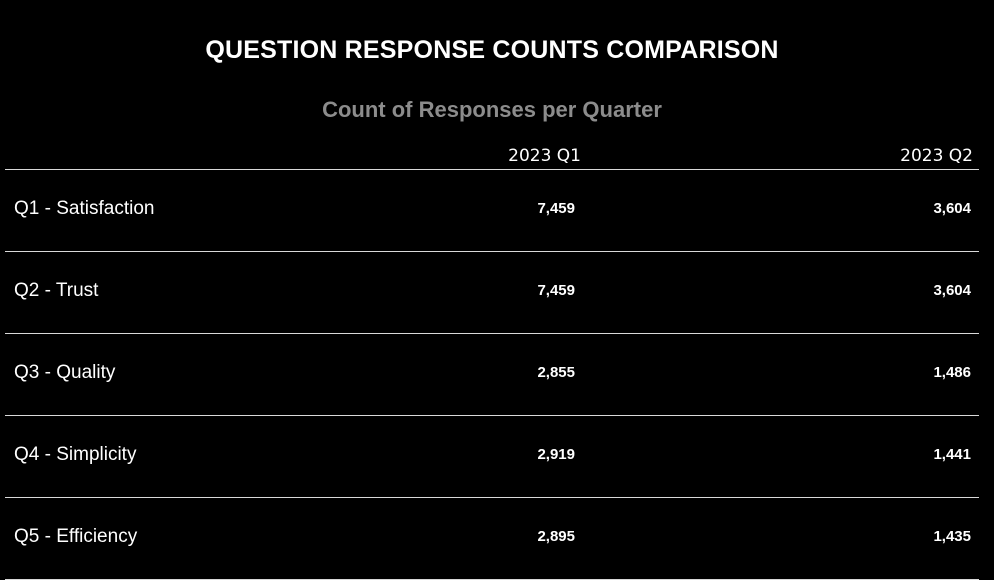 The height and width of the screenshot is (580, 994). I want to click on table-row: Q4 - Simplicity 2,919 1,441, so click(492, 457).